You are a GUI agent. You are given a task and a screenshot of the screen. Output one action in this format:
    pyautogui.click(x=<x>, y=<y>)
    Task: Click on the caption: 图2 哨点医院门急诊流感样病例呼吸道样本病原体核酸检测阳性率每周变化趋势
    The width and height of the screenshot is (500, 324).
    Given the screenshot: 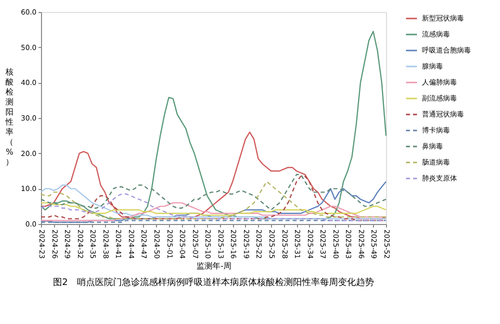 What is the action you would take?
    pyautogui.click(x=213, y=282)
    